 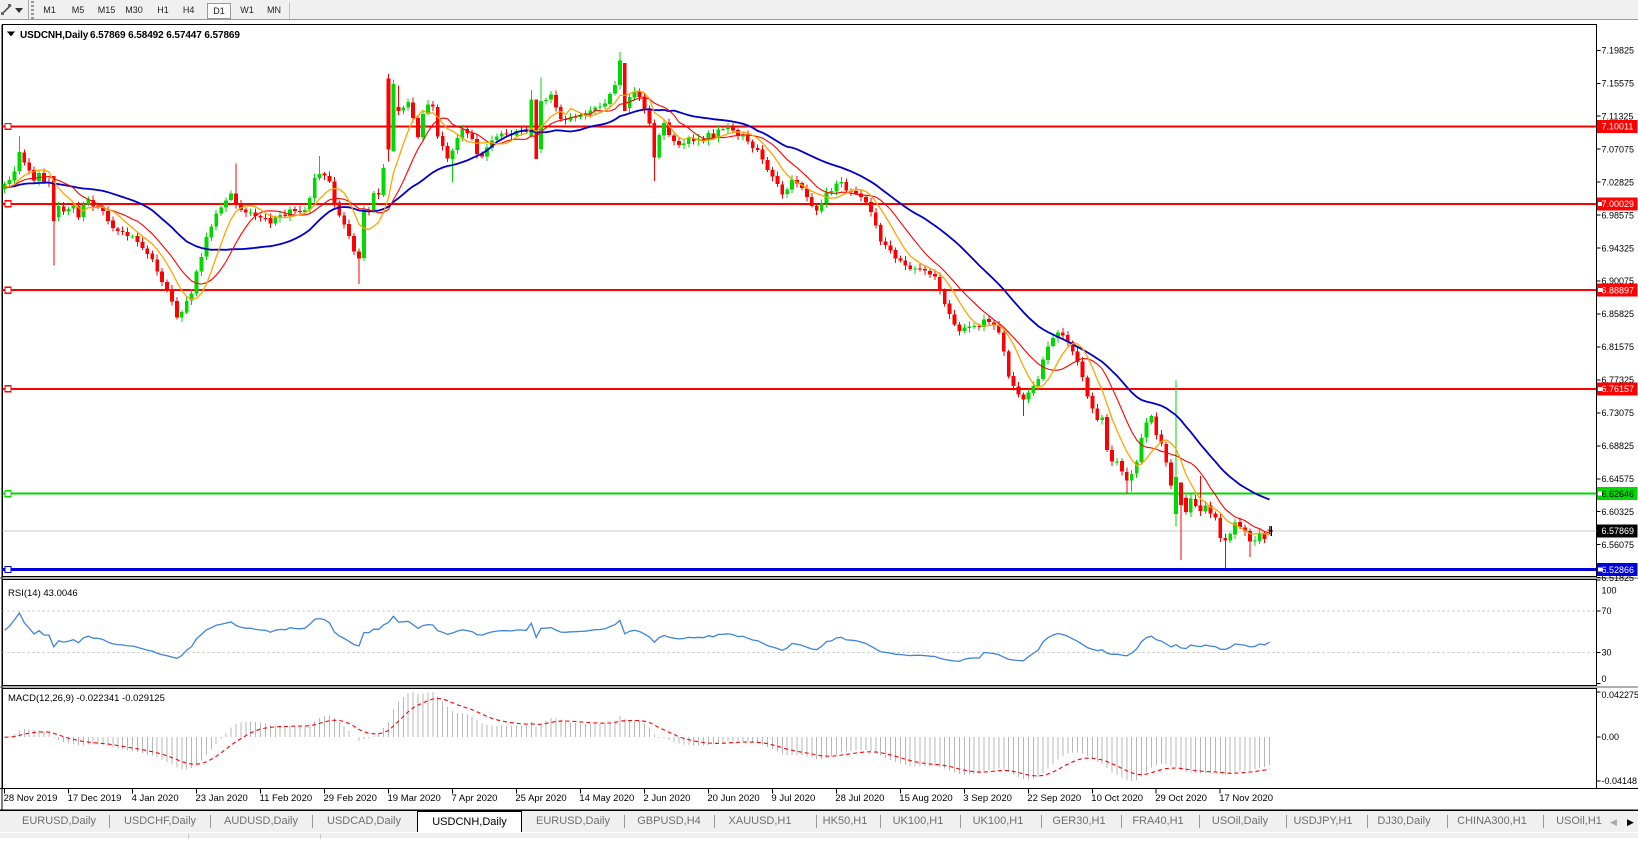 I want to click on svg-text: 29 Feb 2020, so click(x=350, y=798).